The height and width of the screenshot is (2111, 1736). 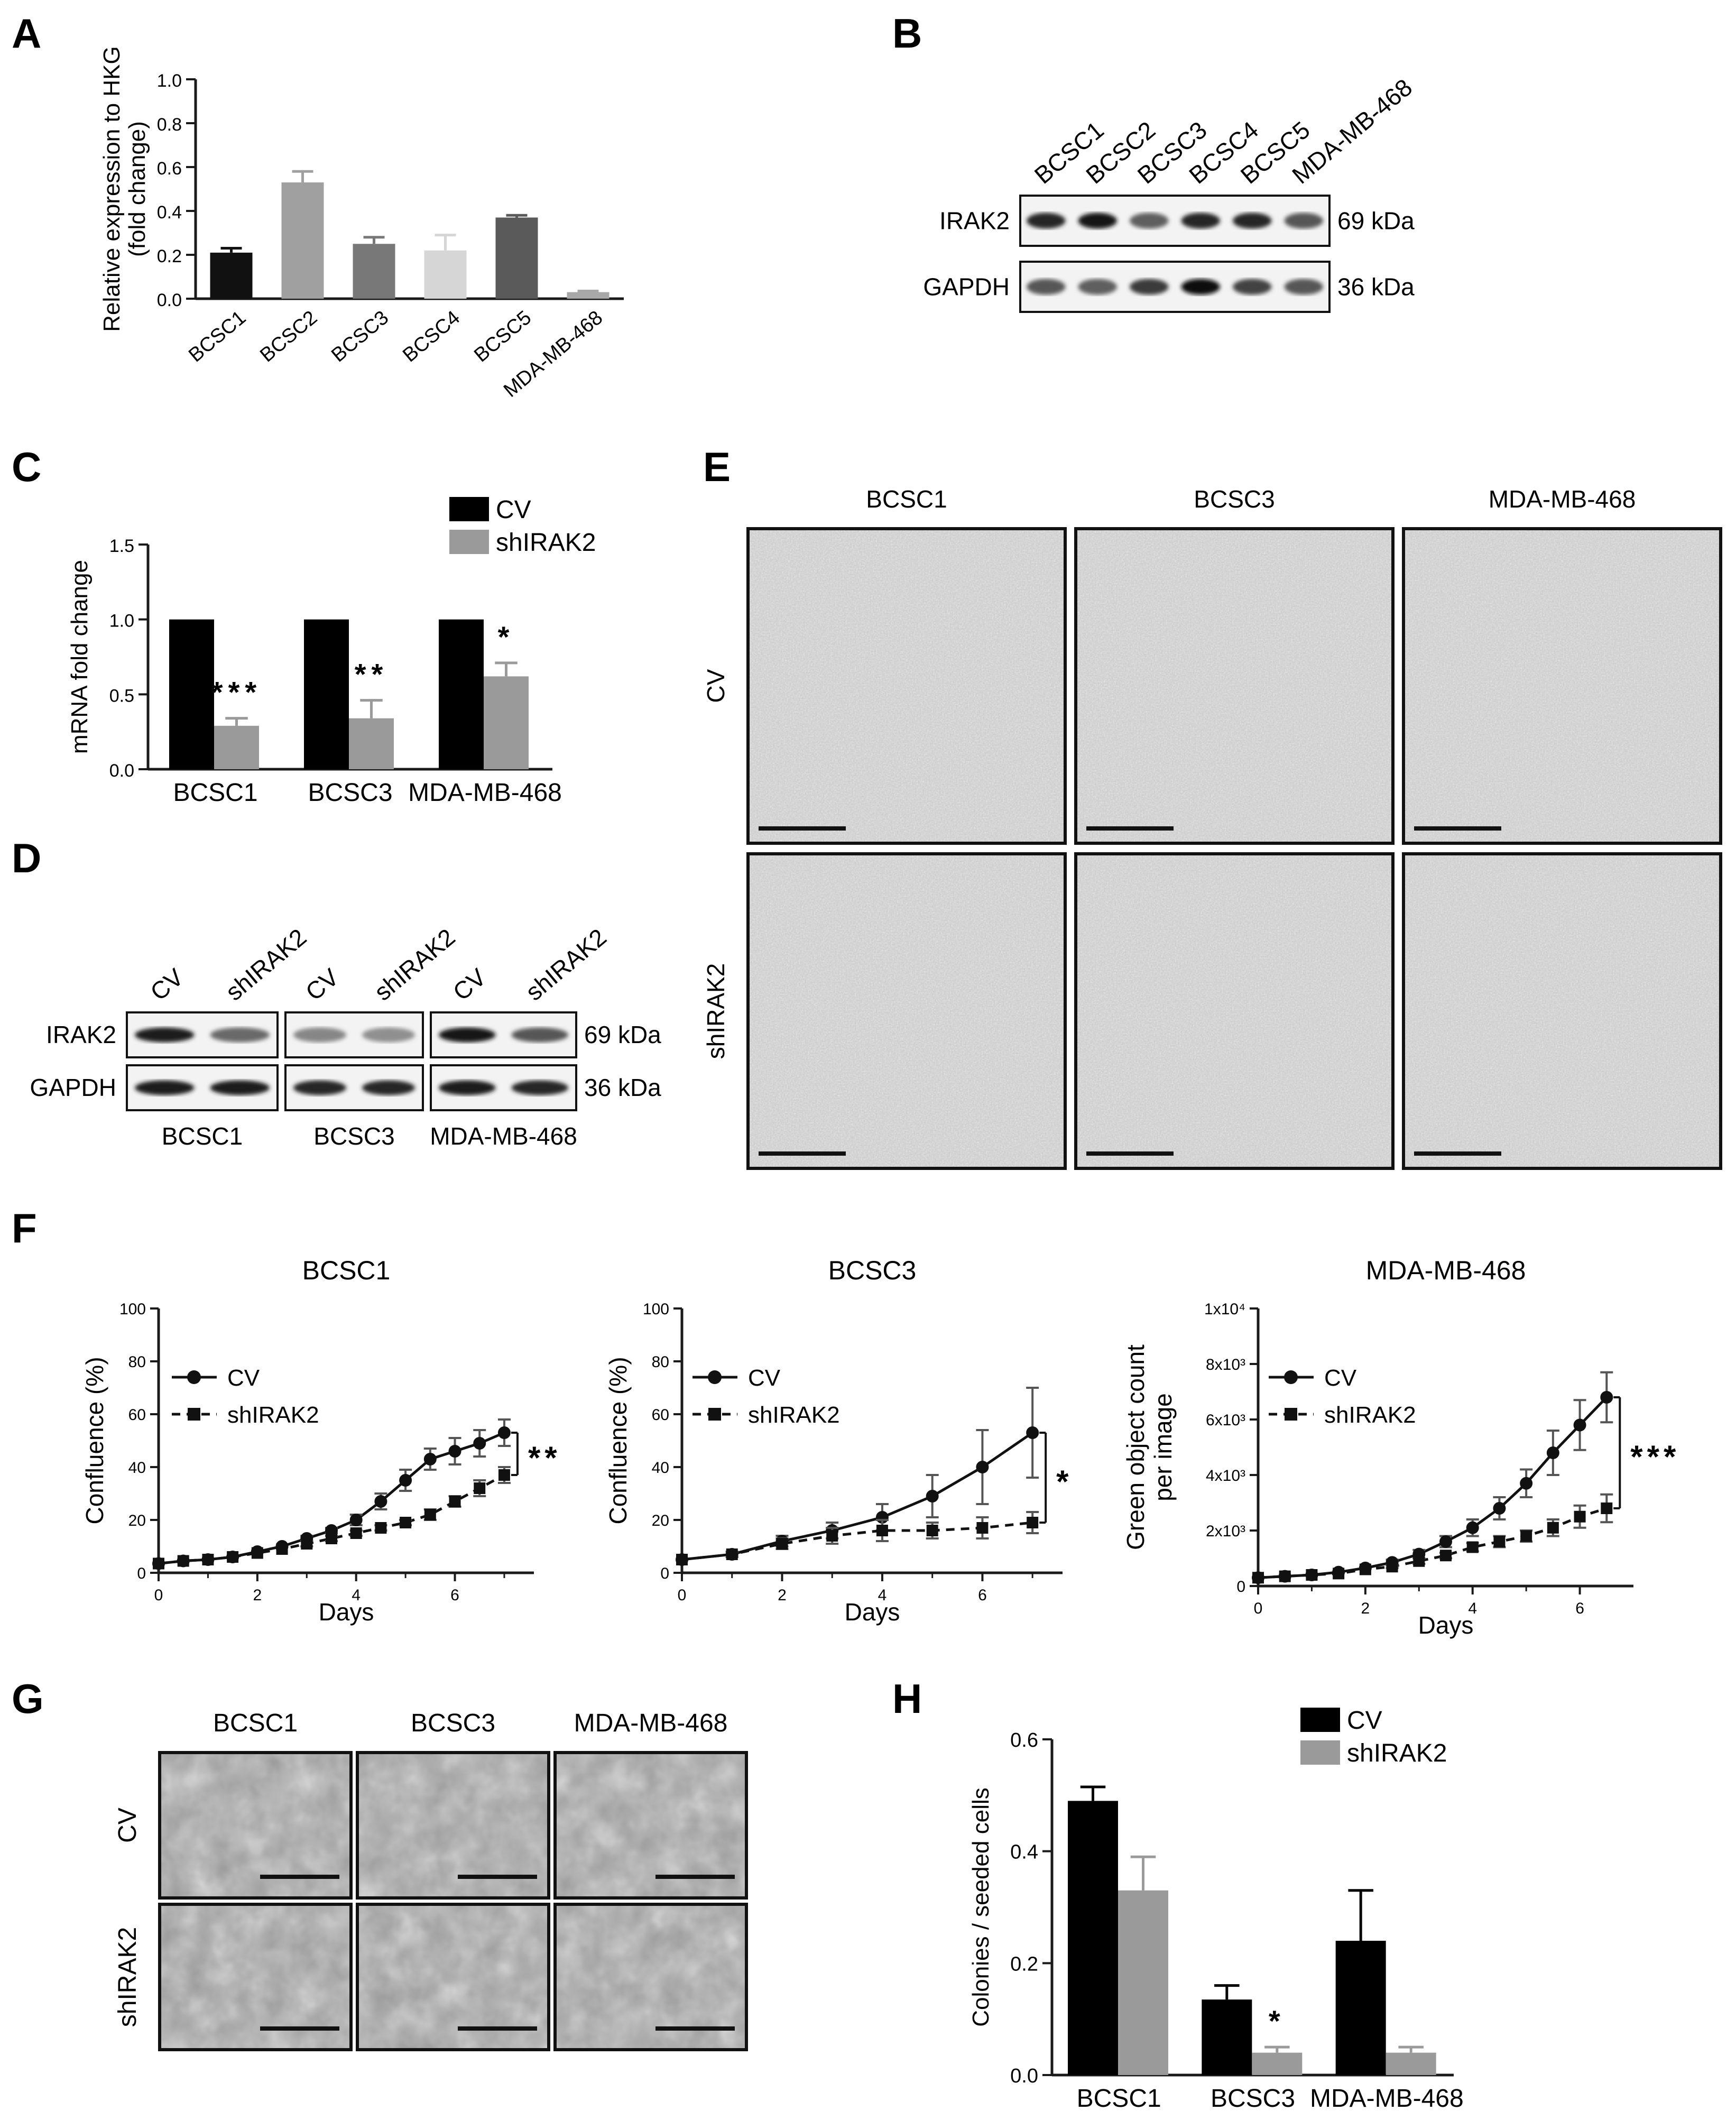 I want to click on x-tick-label: 4, so click(x=1472, y=1608).